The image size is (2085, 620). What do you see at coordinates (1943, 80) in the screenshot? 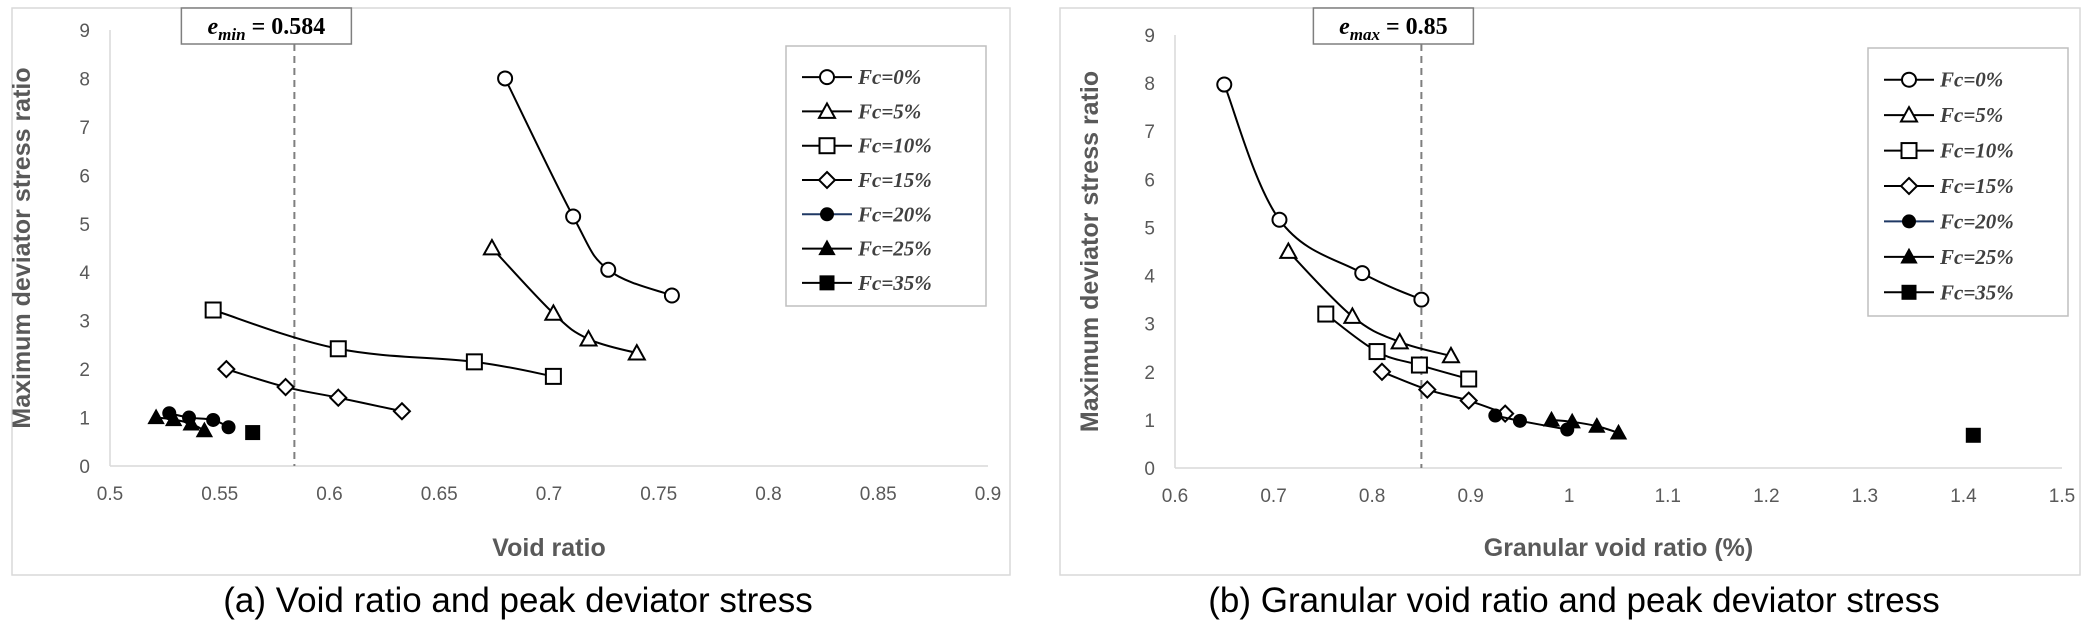
I see `legend-item-fc-0: Fc=0%` at bounding box center [1943, 80].